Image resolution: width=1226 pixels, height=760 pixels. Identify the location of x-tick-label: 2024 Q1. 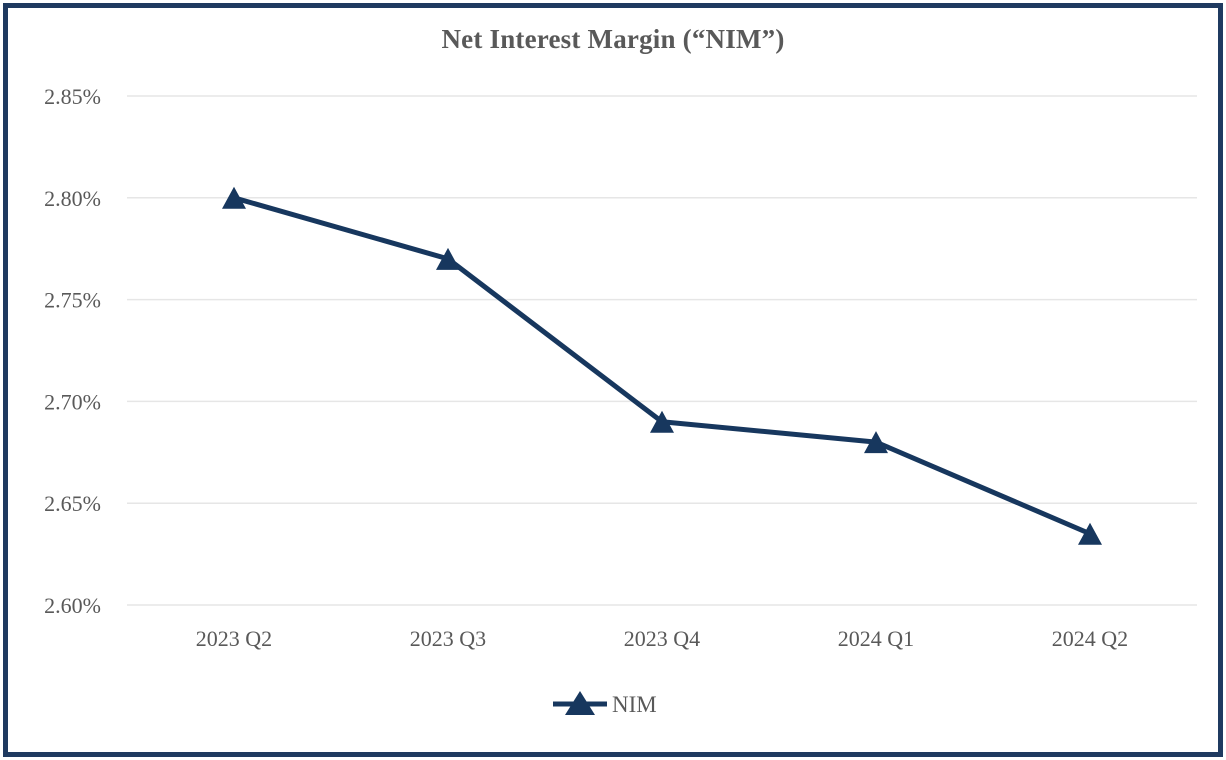
(876, 638).